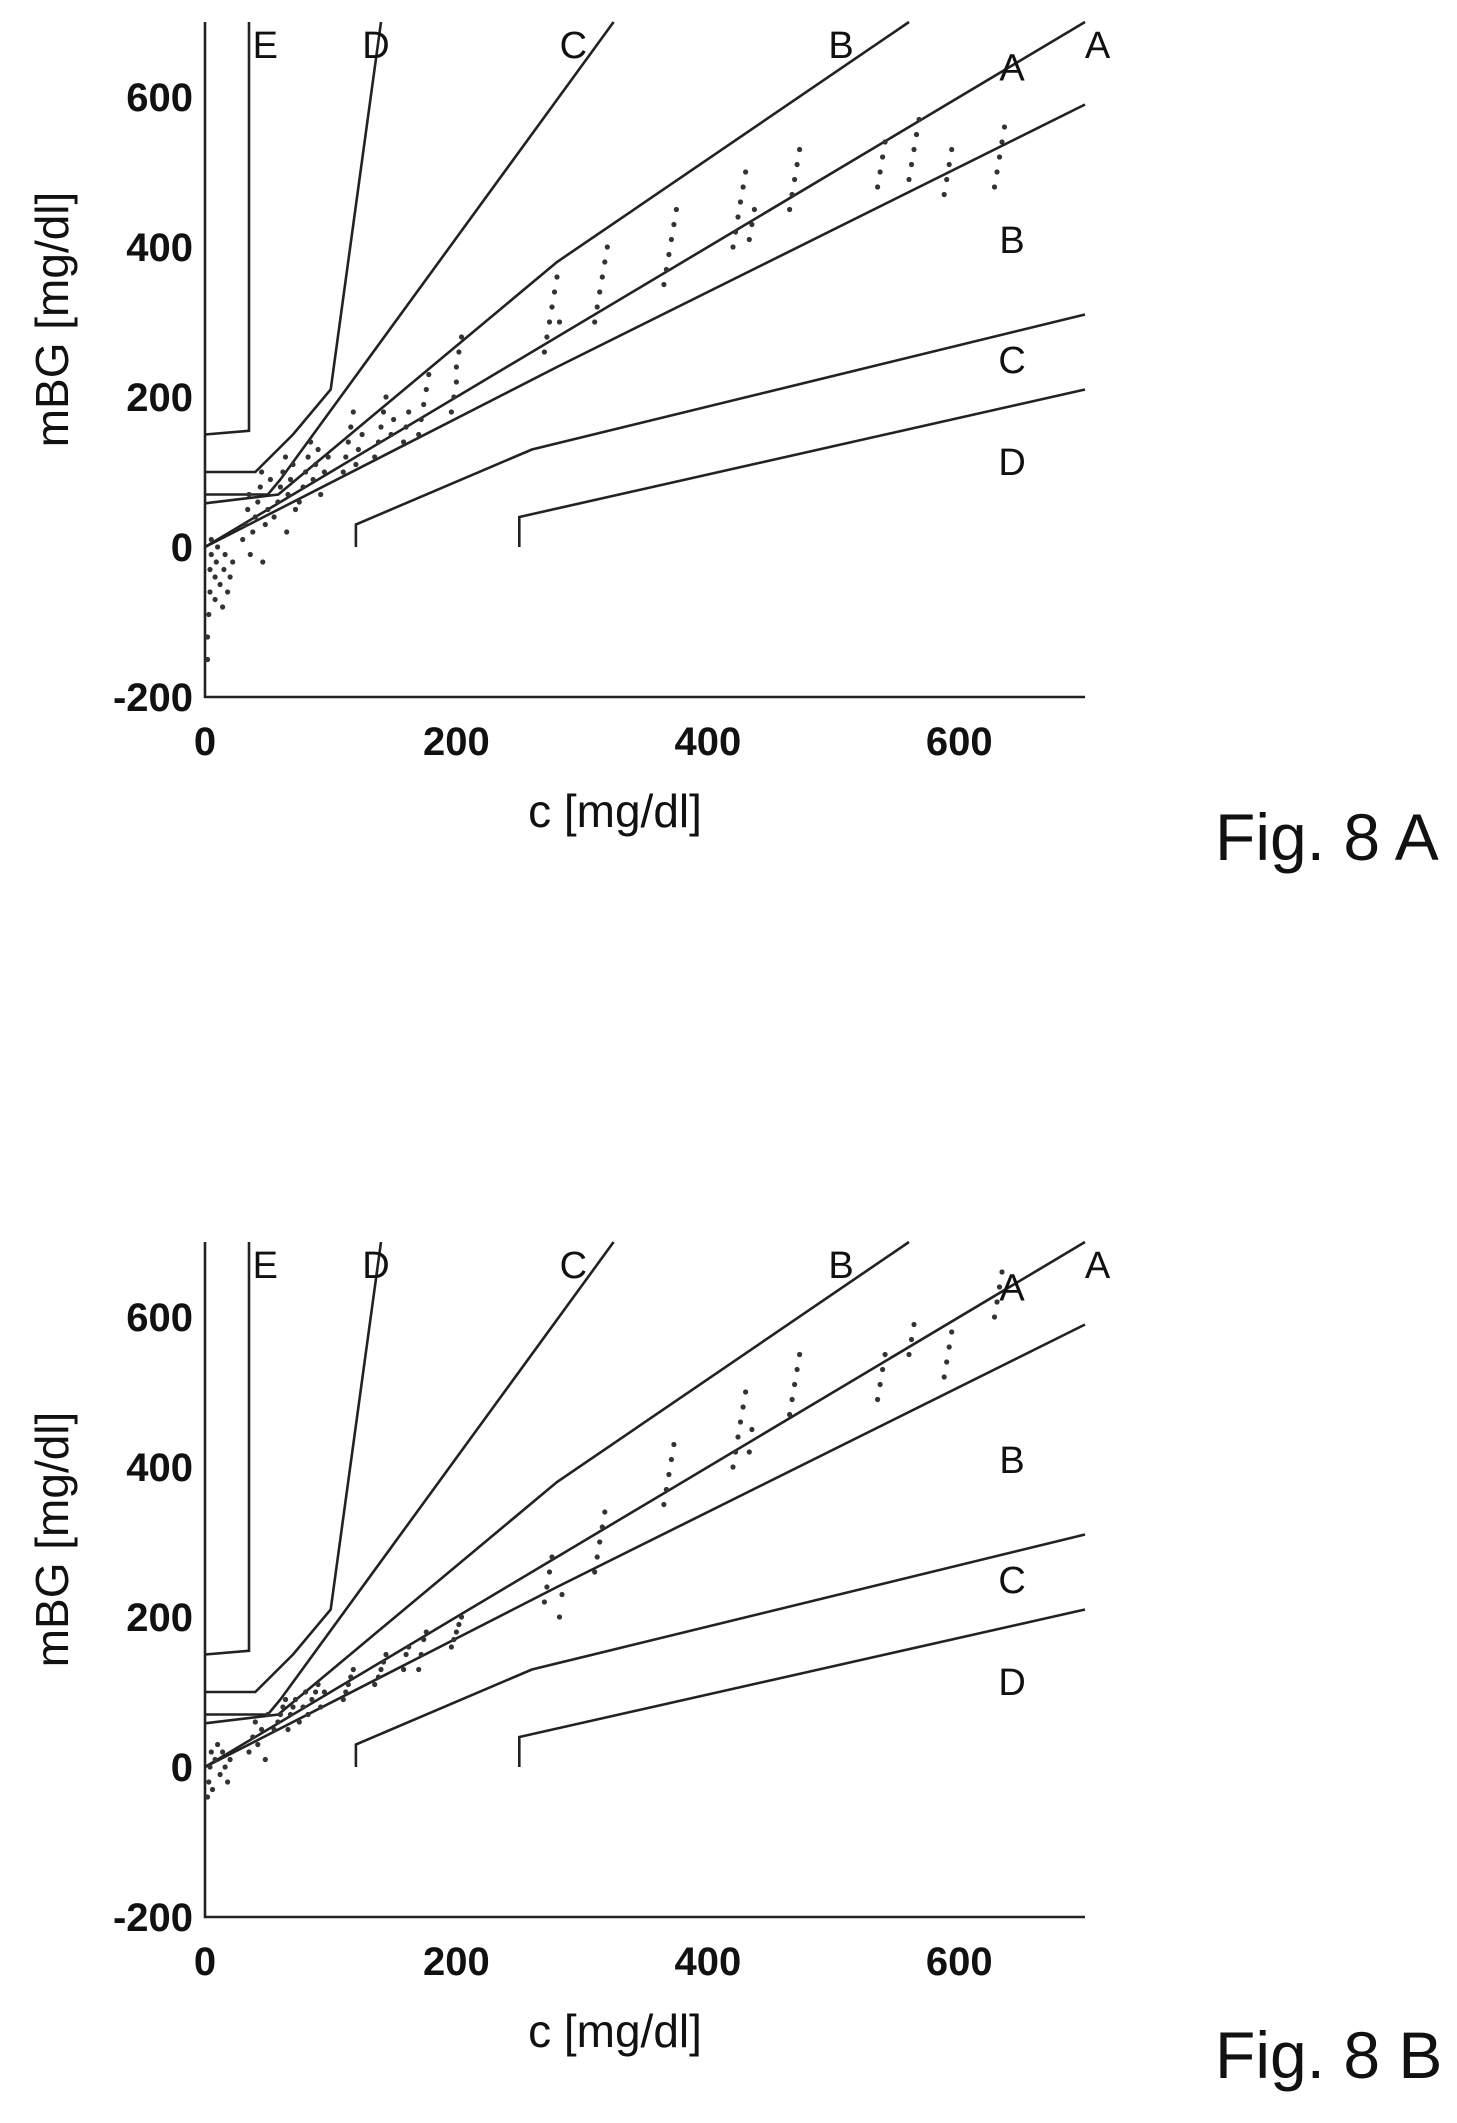 This screenshot has height=2123, width=1457. Describe the element at coordinates (159, 248) in the screenshot. I see `y-tick-label: 400` at that location.